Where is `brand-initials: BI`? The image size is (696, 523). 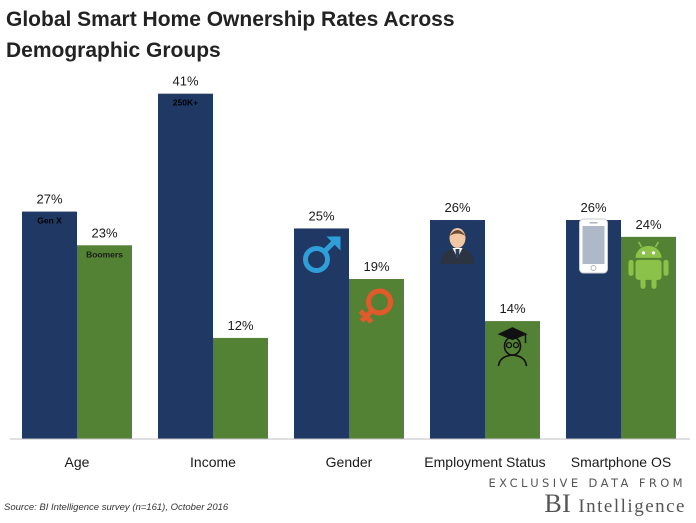
brand-initials: BI is located at coordinates (558, 503).